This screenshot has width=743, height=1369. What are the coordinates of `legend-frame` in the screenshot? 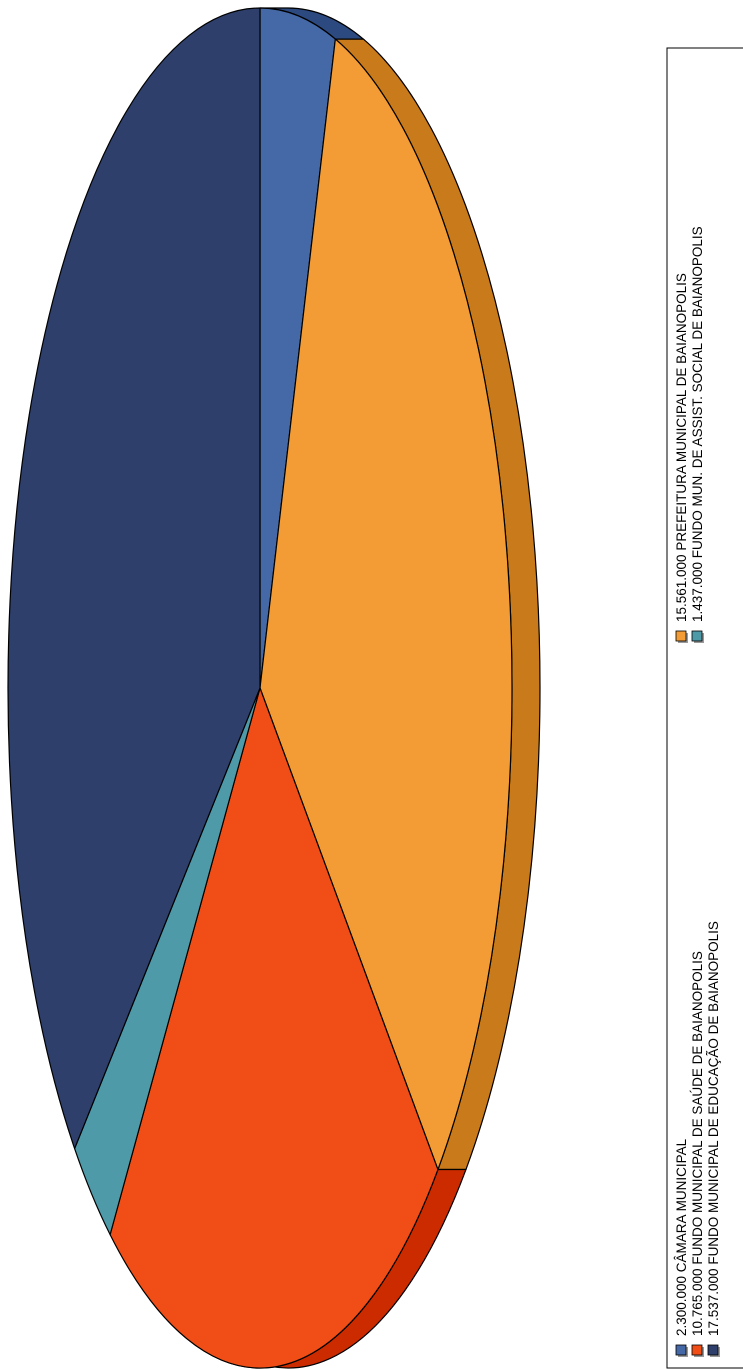 It's located at (704, 708).